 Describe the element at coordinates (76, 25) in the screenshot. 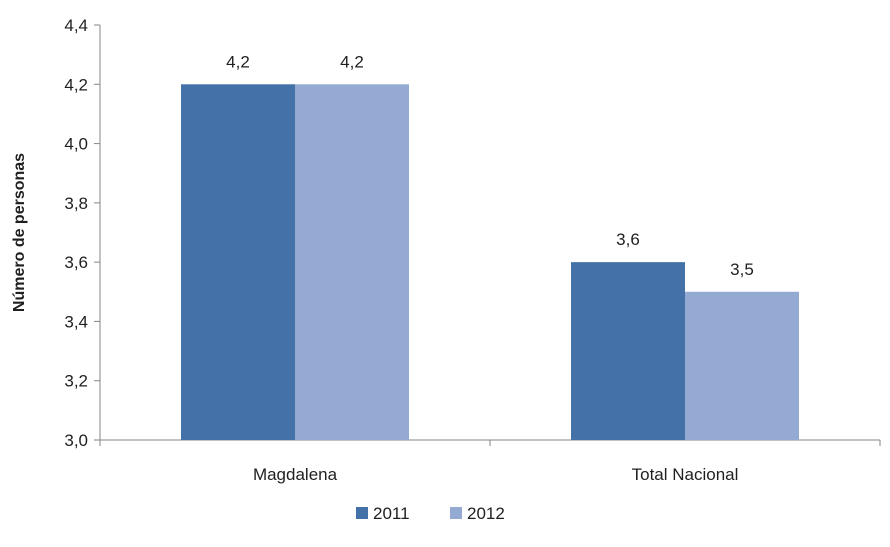

I see `y-tick-label: 4,4` at that location.